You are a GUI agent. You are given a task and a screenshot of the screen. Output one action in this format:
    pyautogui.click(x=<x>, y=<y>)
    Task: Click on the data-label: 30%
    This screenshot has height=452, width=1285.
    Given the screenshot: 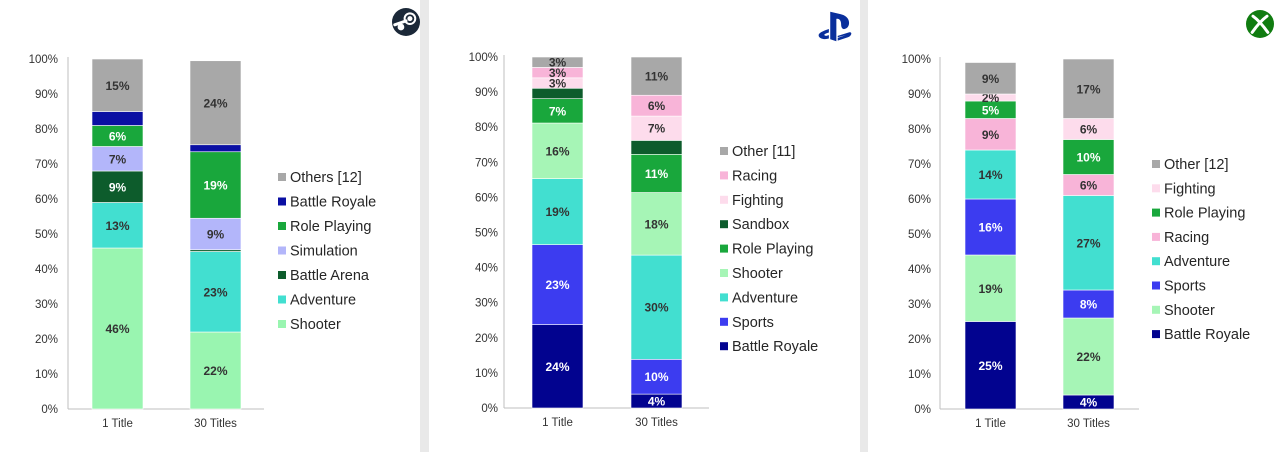 What is the action you would take?
    pyautogui.click(x=656, y=308)
    